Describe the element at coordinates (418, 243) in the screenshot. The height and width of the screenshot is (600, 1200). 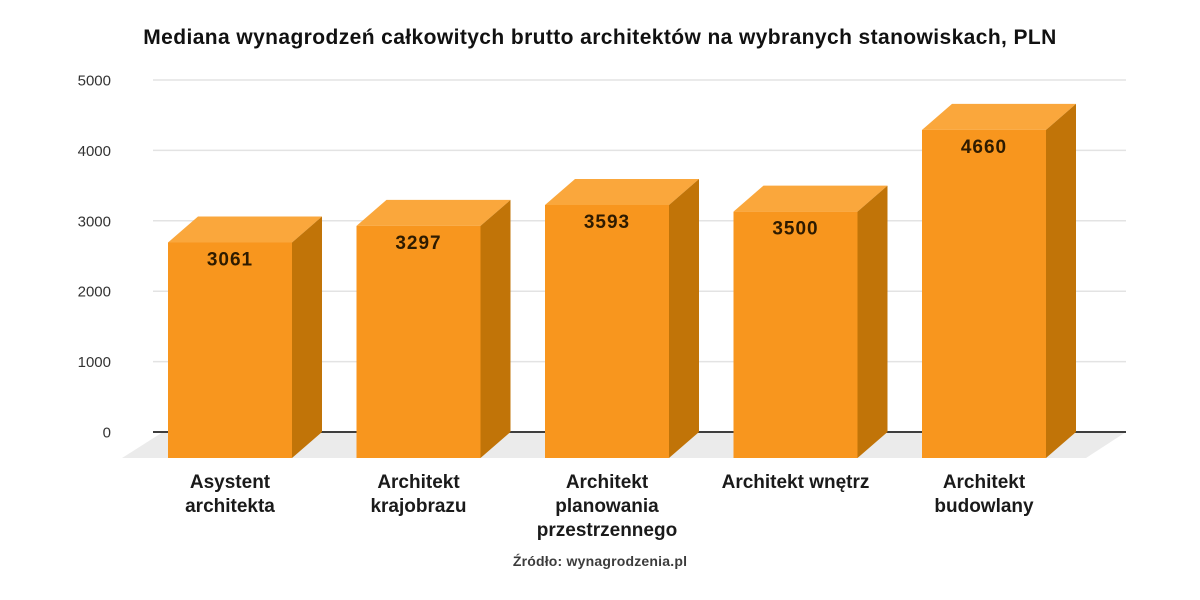
I see `bar-value-label: 3297` at that location.